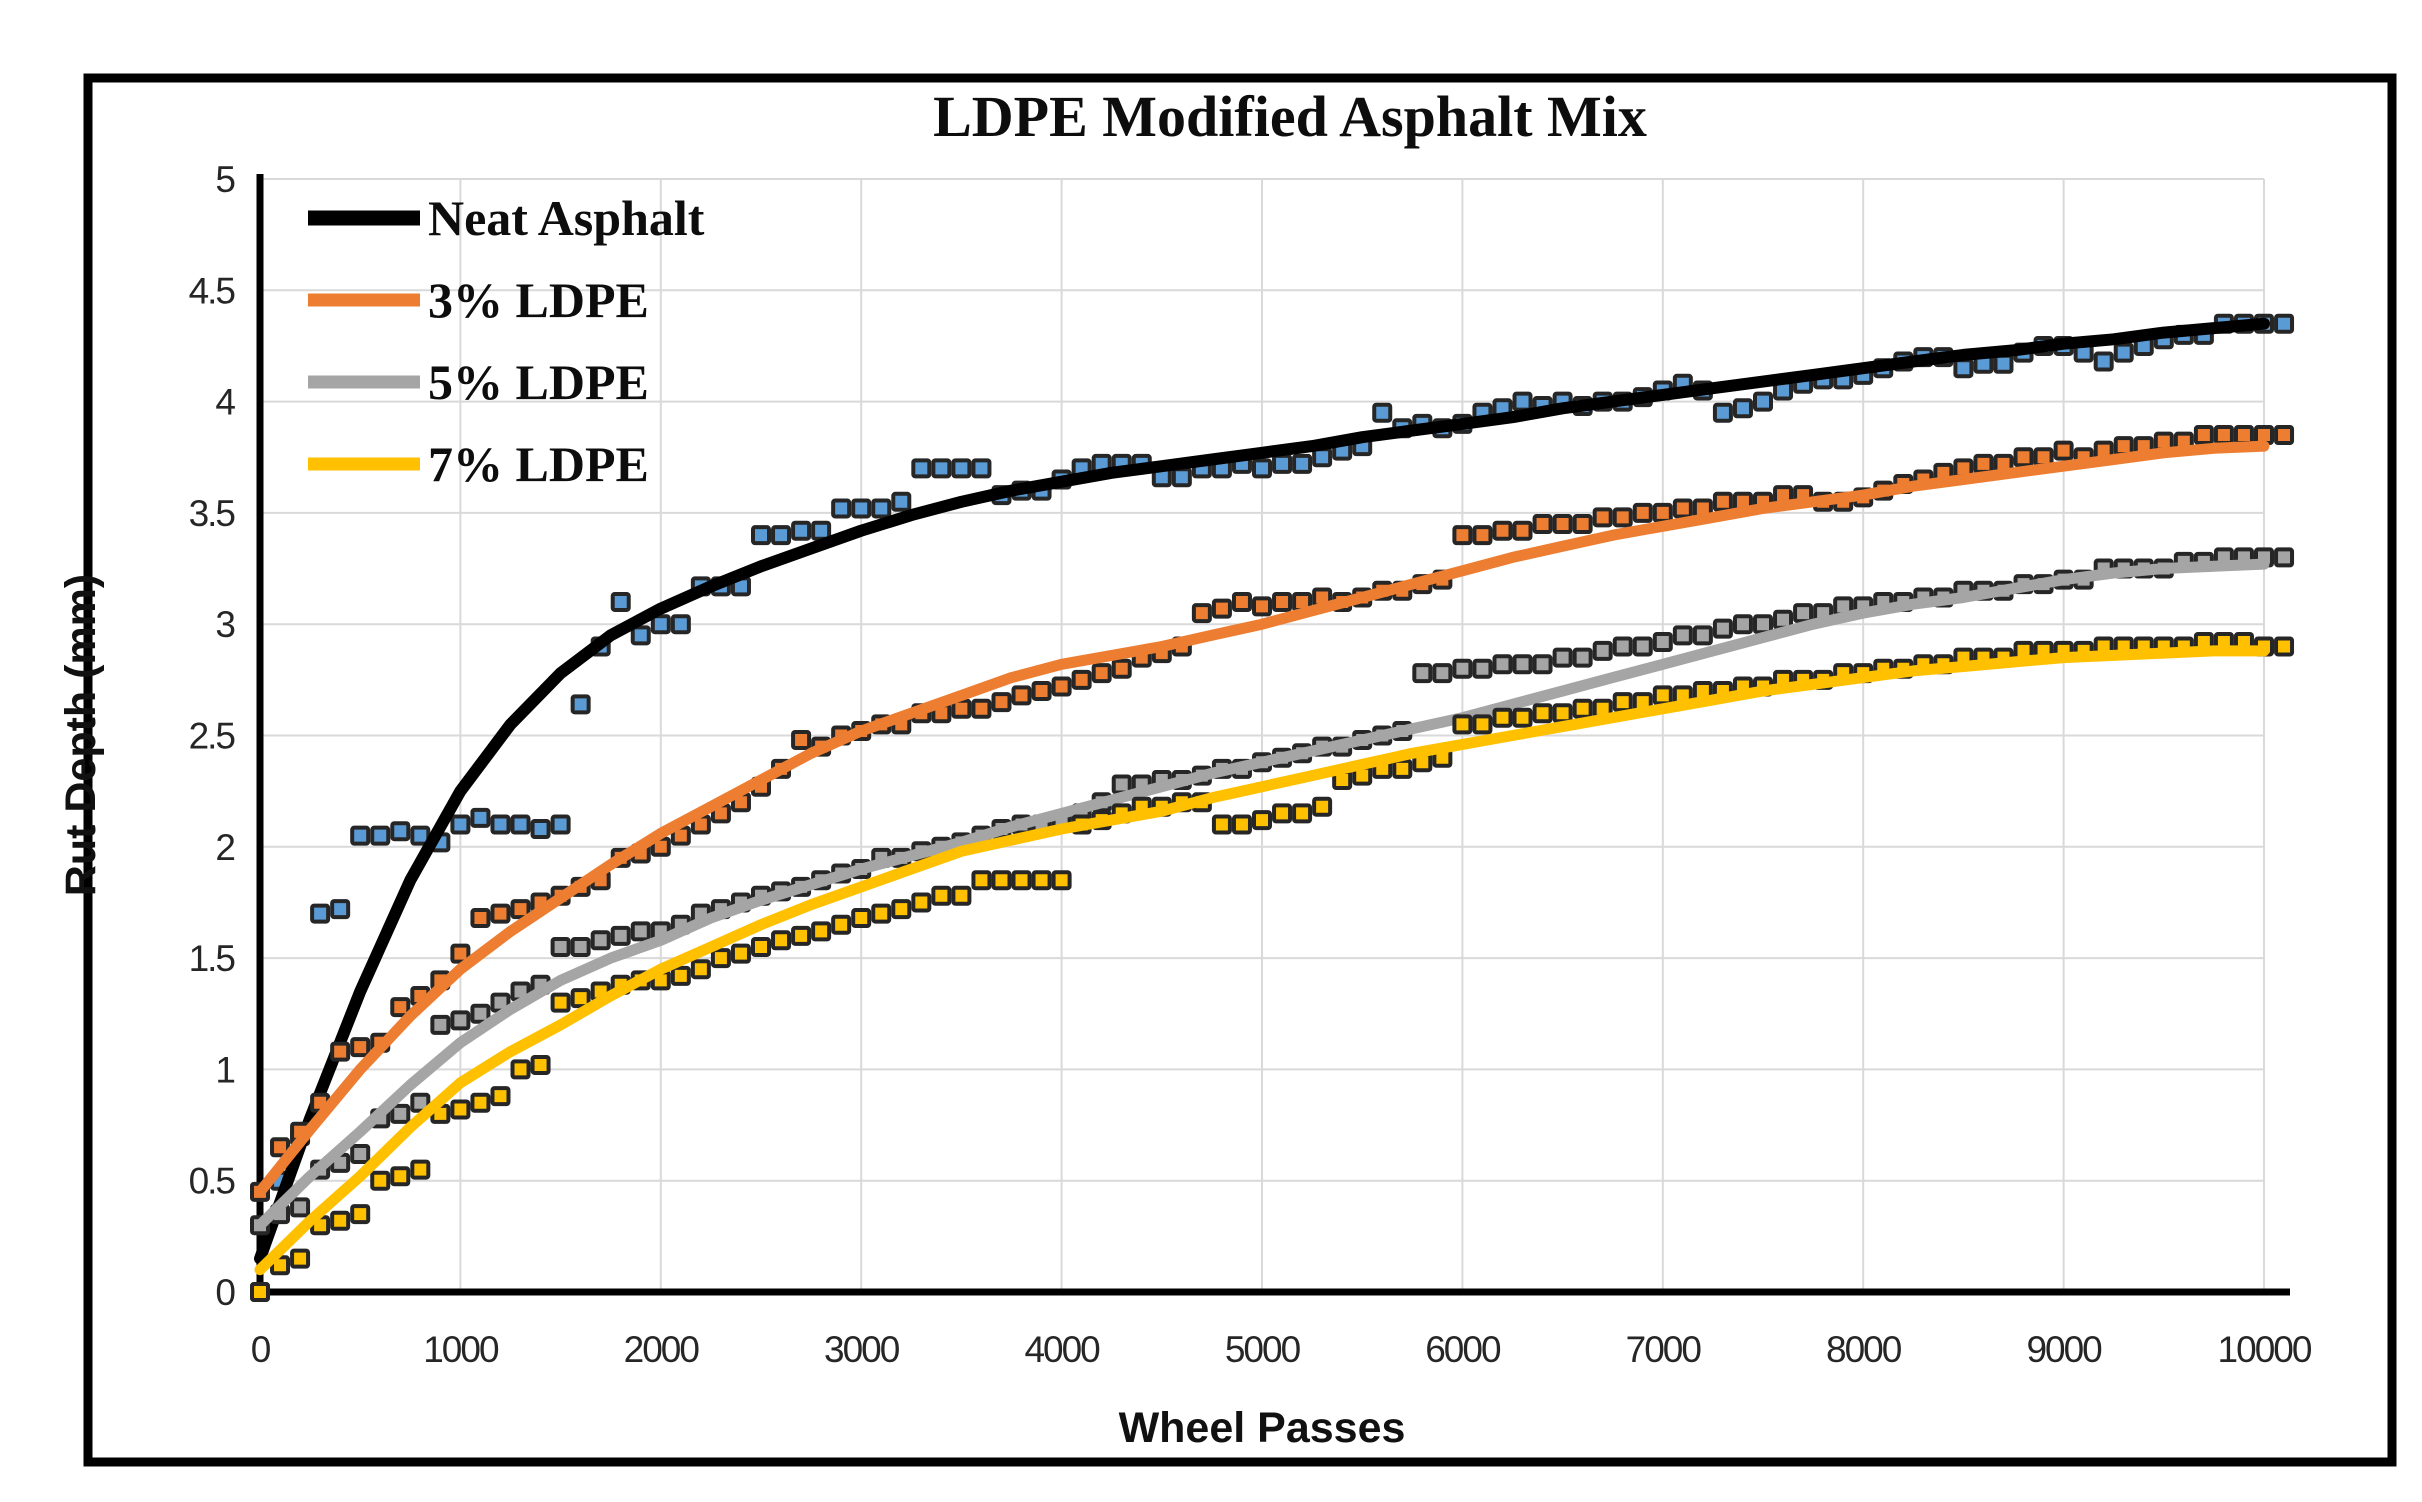 Image resolution: width=2422 pixels, height=1502 pixels. I want to click on x-tick-label: 9000, so click(2064, 1349).